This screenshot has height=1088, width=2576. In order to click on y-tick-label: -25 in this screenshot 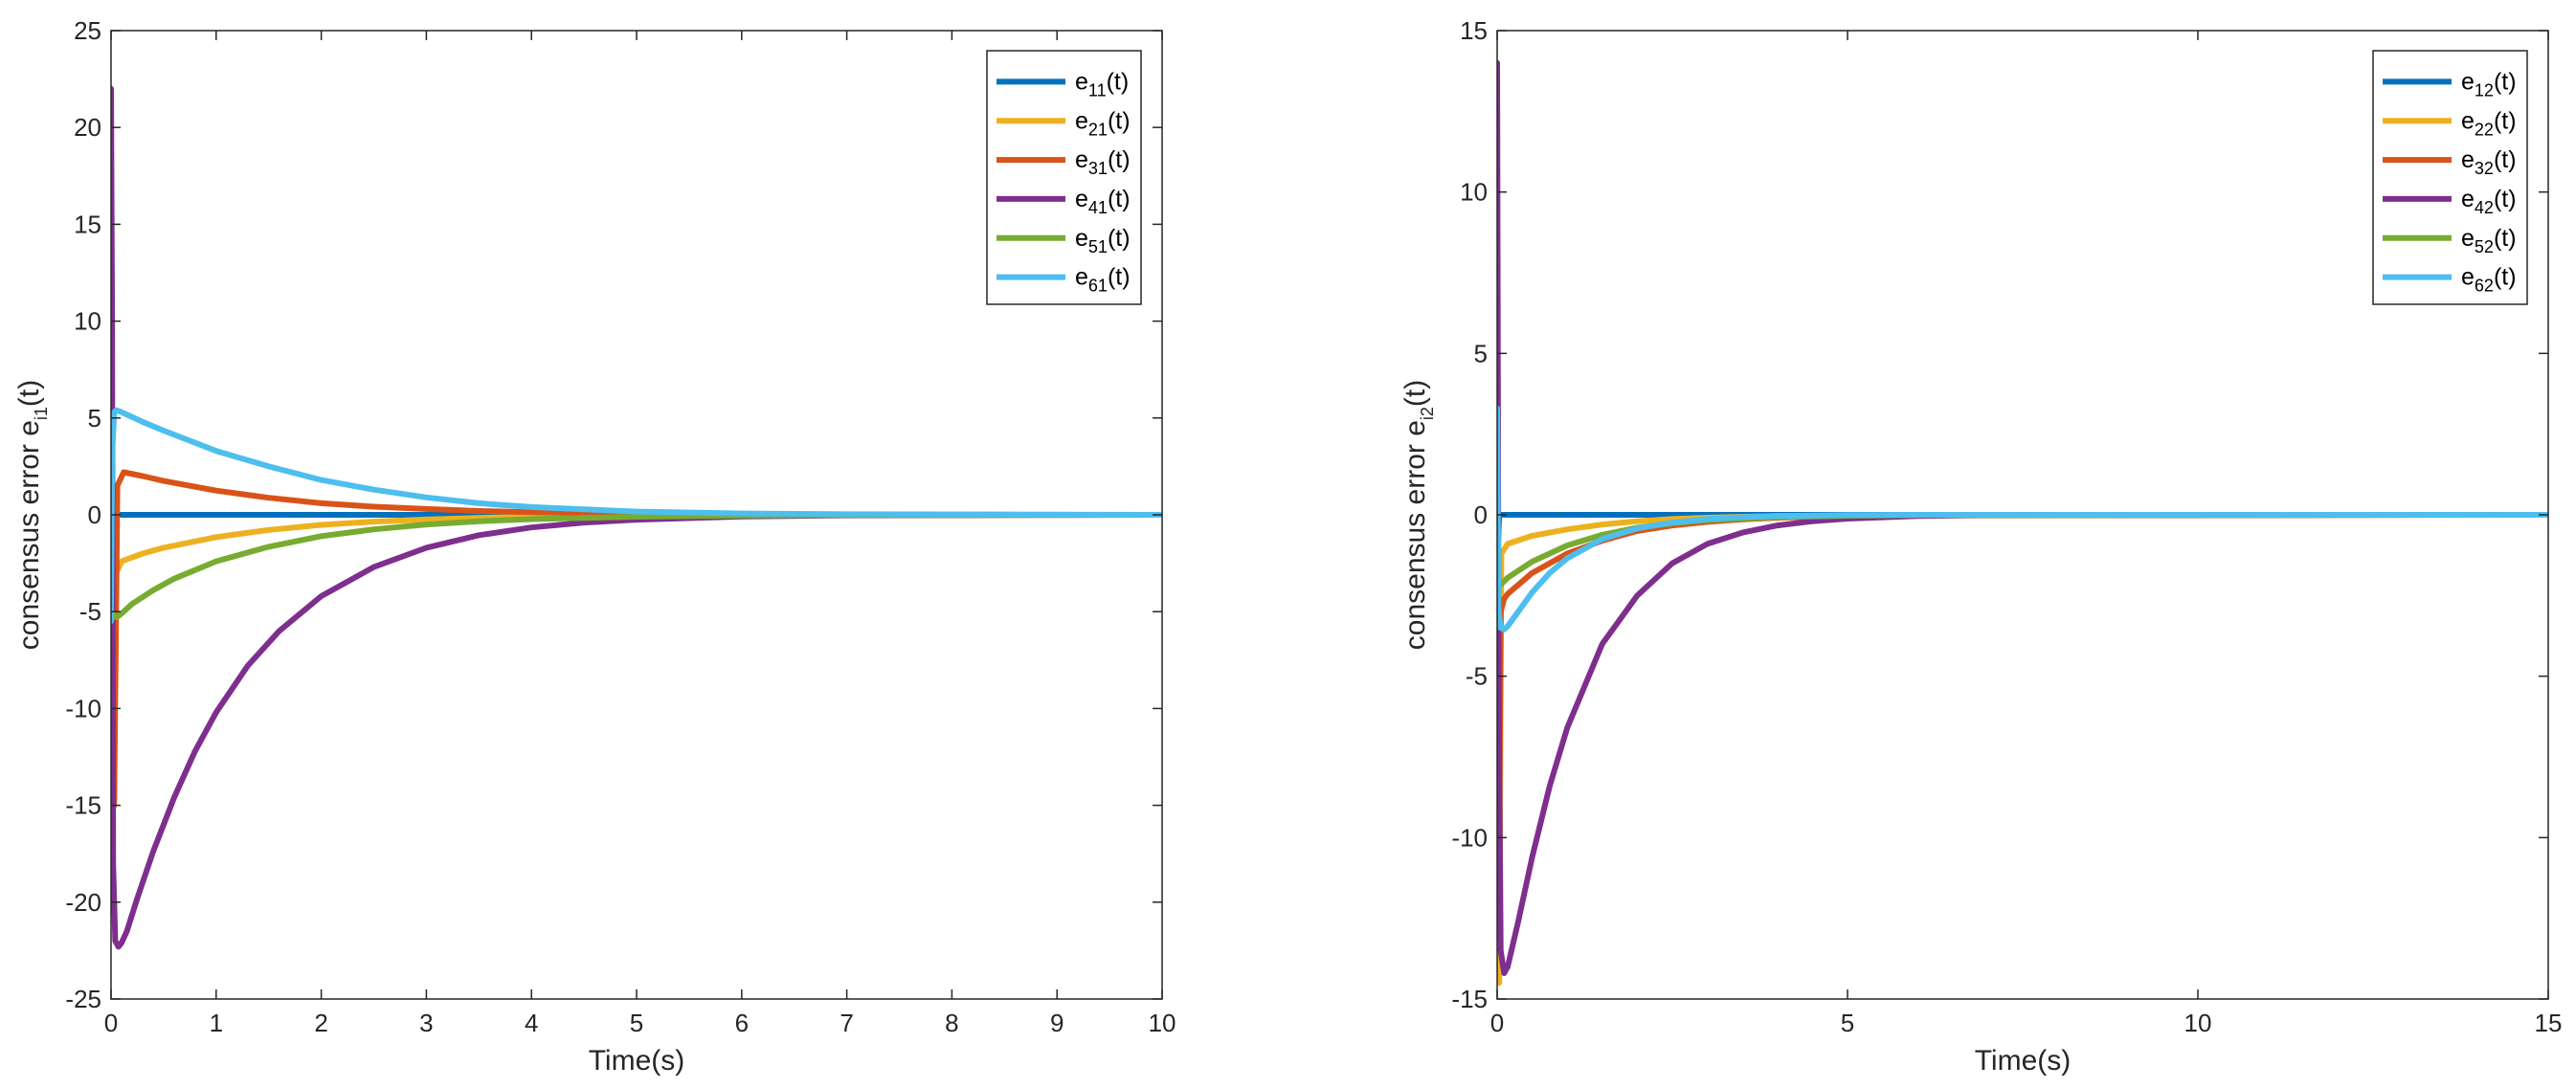, I will do `click(83, 999)`.